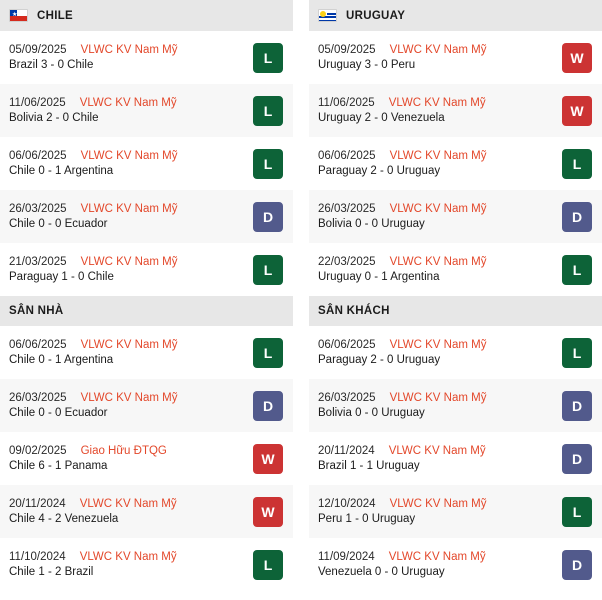 The image size is (602, 600). I want to click on match-meta-line: 11/06/2025 VLWC KV Nam Mỹ, so click(127, 103).